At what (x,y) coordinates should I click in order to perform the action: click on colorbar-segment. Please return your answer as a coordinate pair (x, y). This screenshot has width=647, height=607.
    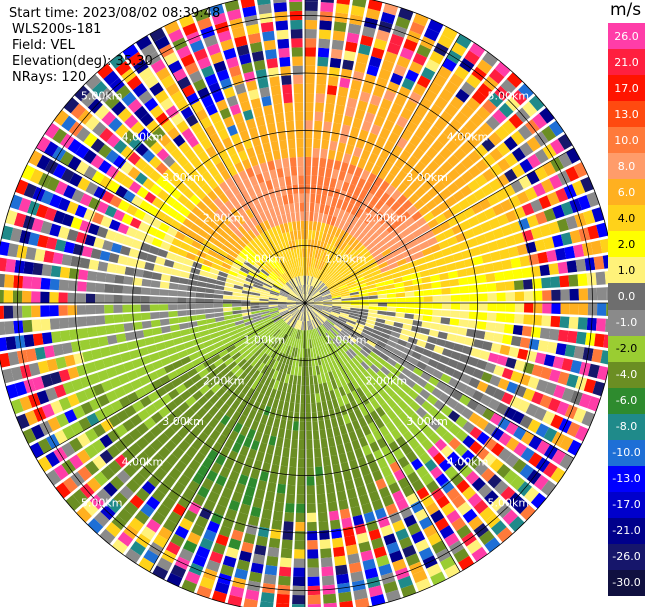
    Looking at the image, I should click on (626, 36).